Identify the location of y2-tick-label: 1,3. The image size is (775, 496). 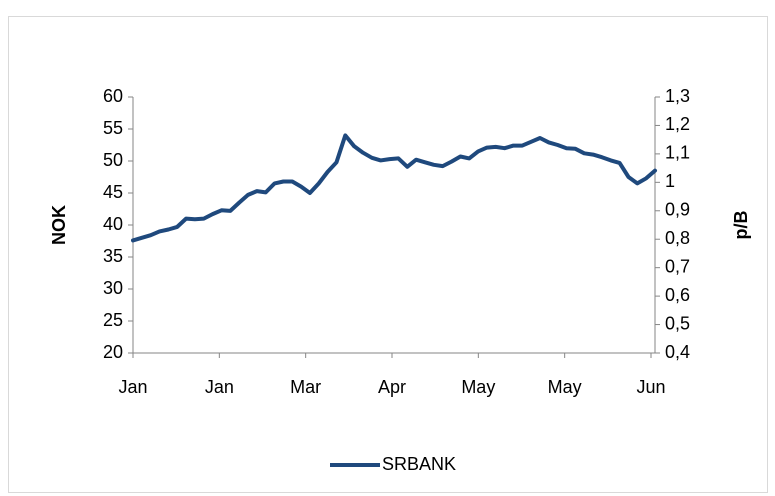
(677, 96).